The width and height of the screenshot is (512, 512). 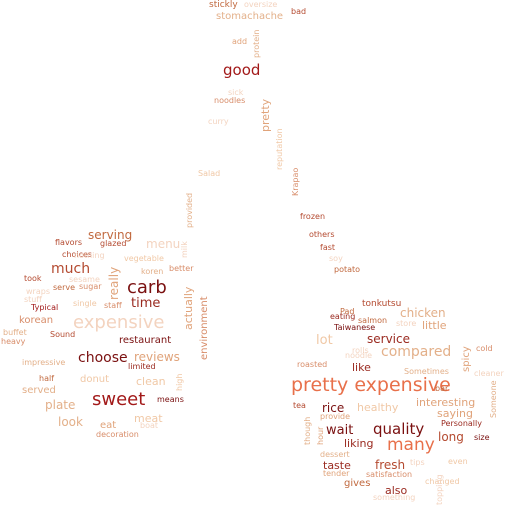 What do you see at coordinates (89, 255) in the screenshot?
I see `word-nothing: nothing` at bounding box center [89, 255].